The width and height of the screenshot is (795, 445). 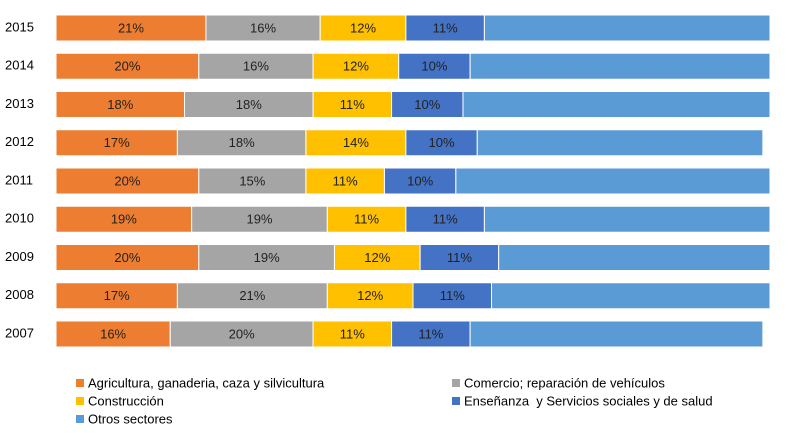 What do you see at coordinates (19, 65) in the screenshot?
I see `y-tick-label: 2014` at bounding box center [19, 65].